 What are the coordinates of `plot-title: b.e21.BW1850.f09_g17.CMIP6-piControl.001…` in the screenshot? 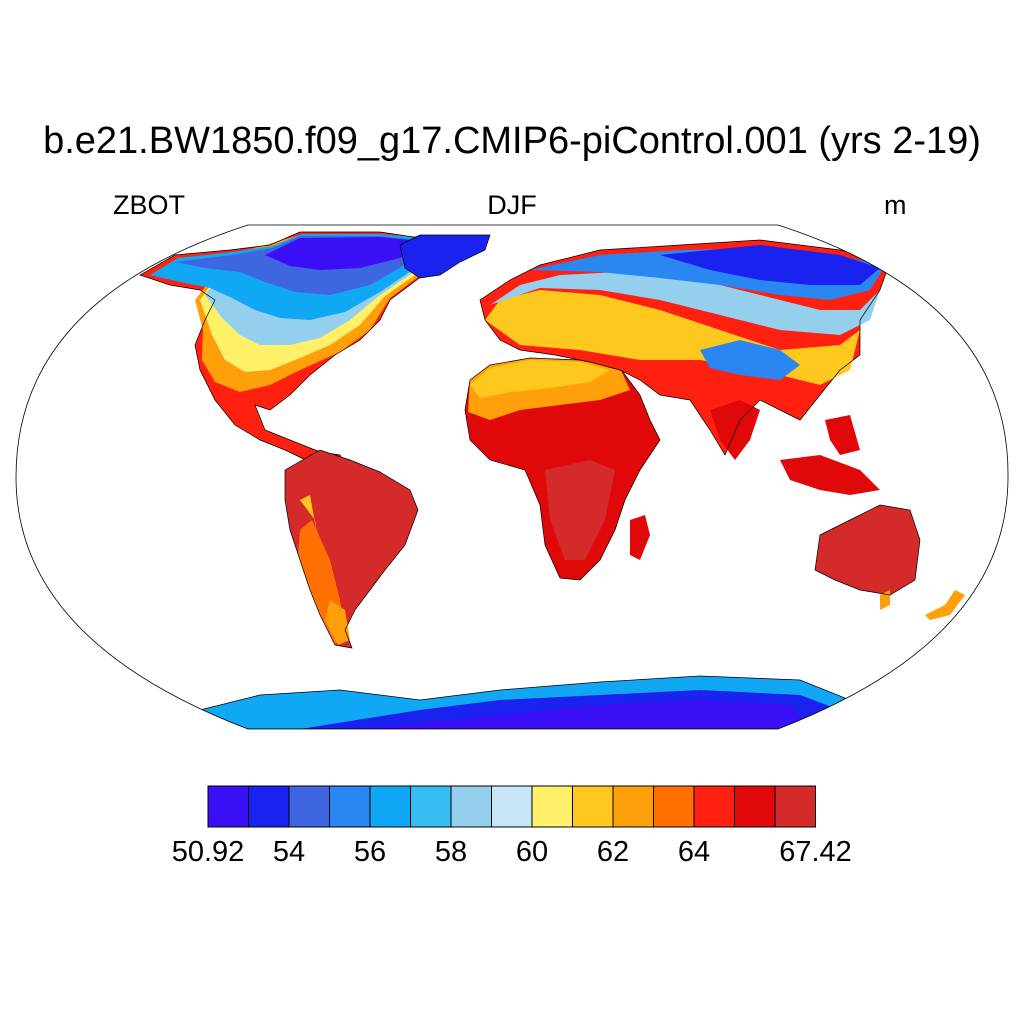 It's located at (512, 141).